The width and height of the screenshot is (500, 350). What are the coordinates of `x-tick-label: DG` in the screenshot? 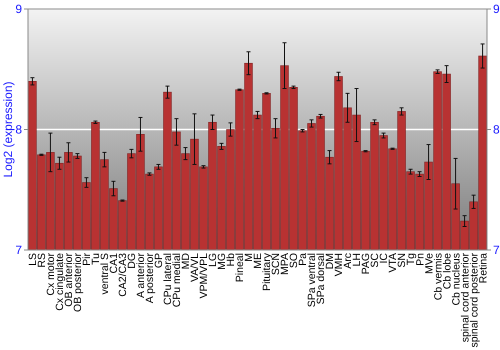 It's located at (132, 261).